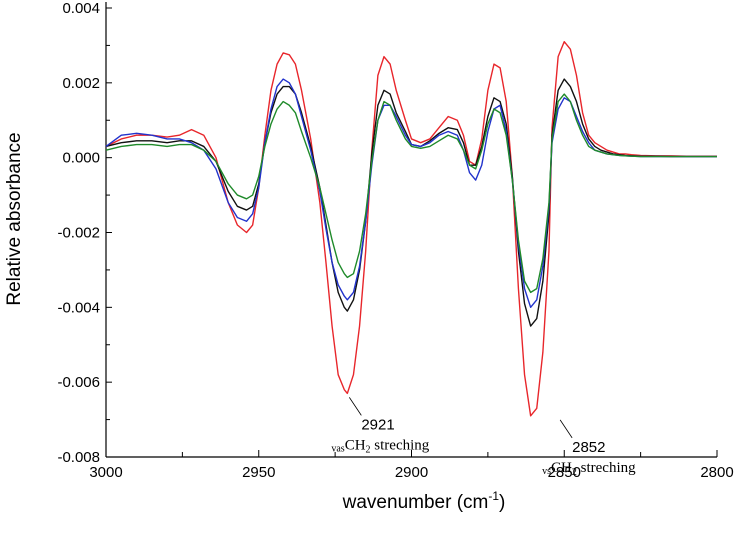 The image size is (754, 538). I want to click on x-axis-label: wavenumber (cm-1), so click(424, 501).